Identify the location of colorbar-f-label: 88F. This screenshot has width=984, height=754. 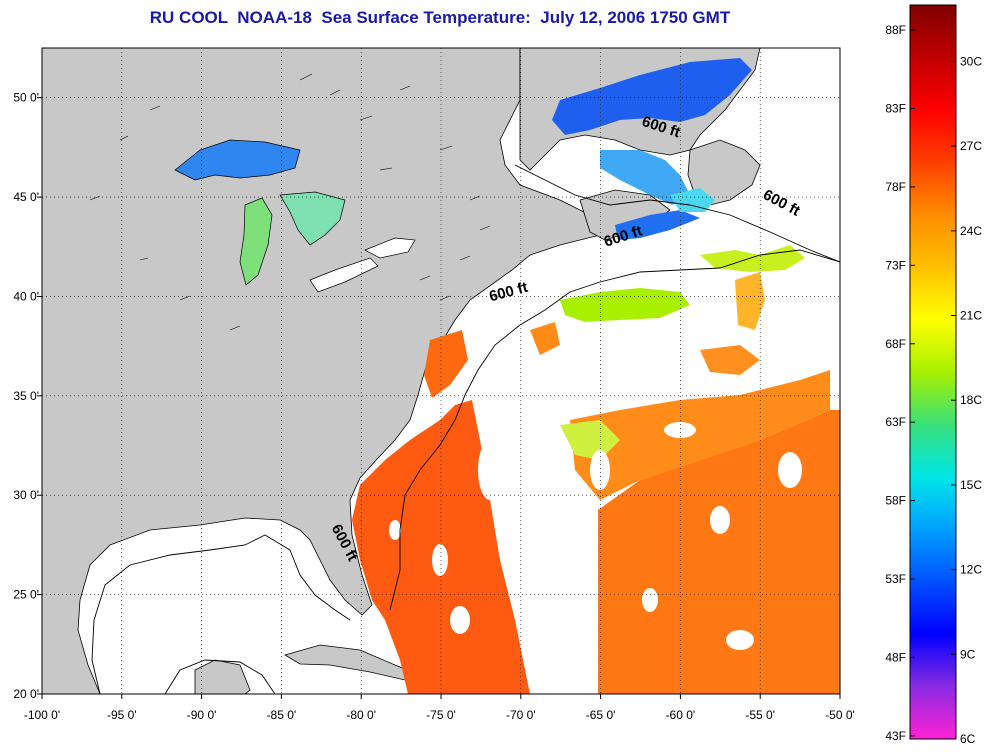
(895, 30).